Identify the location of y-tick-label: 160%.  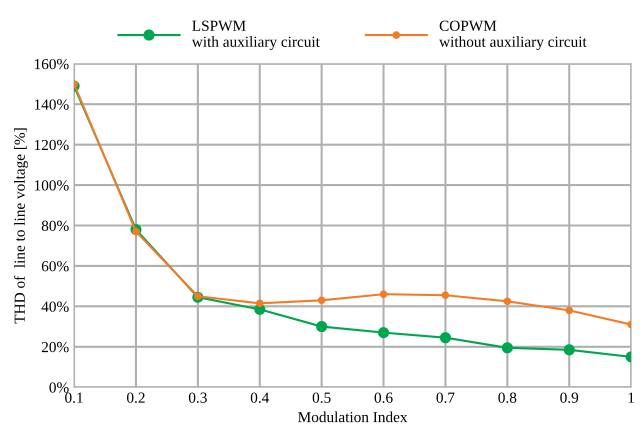
(51, 64).